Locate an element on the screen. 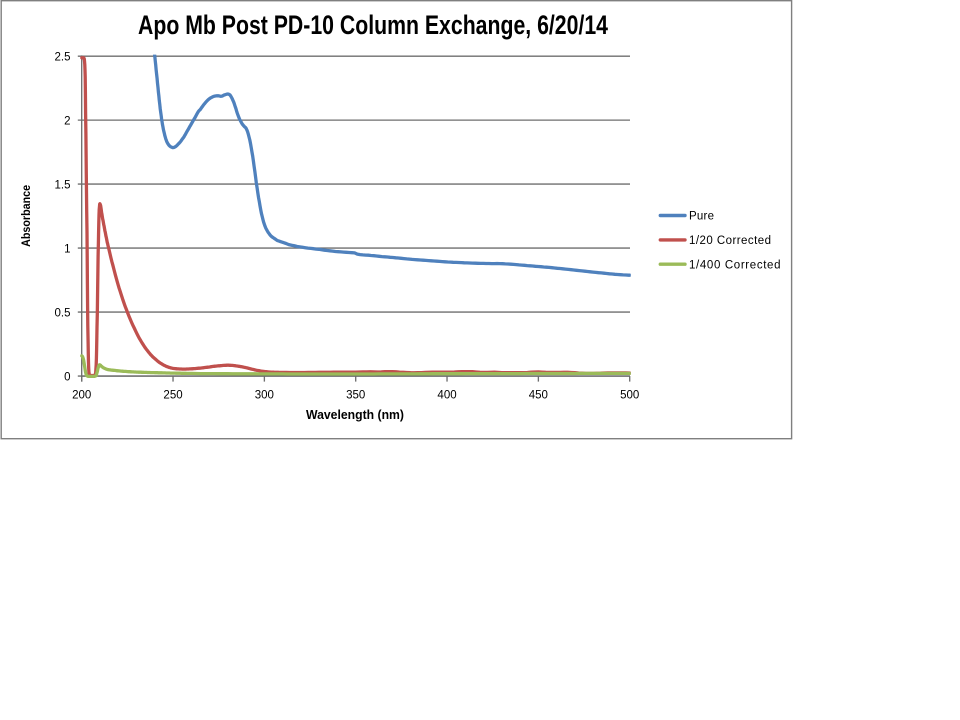 Image resolution: width=960 pixels, height=720 pixels. svg-text: 300 is located at coordinates (264, 395).